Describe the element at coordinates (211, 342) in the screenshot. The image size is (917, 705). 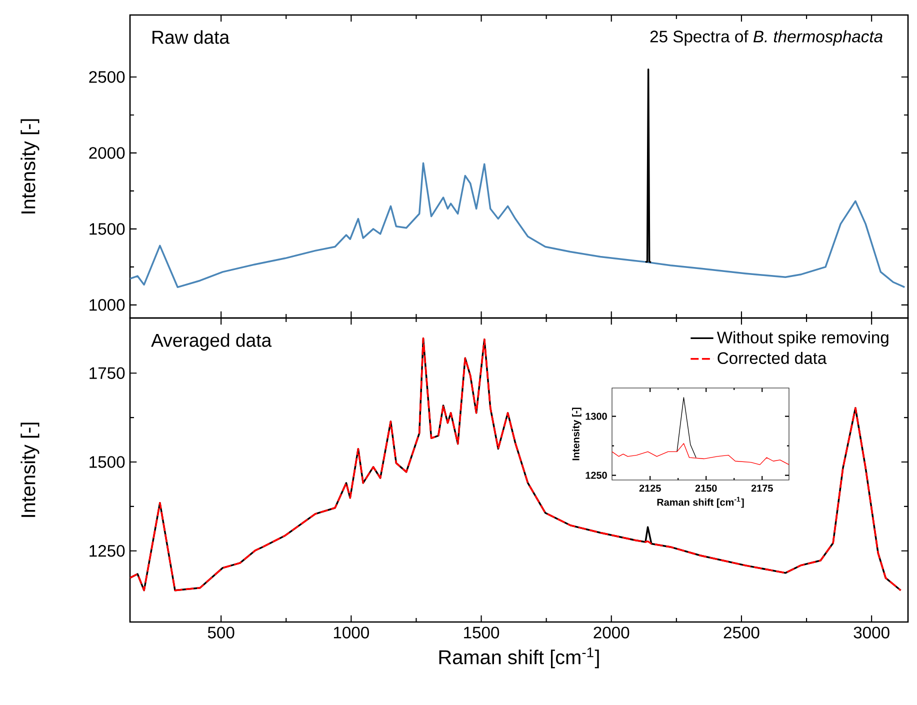
I see `annotation: Averaged data` at that location.